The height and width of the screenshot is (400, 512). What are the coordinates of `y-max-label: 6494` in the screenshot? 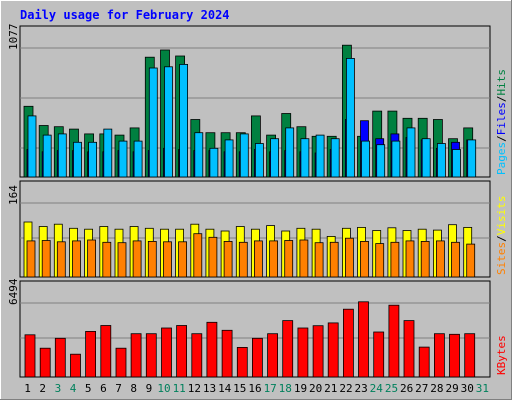 It's located at (13, 291).